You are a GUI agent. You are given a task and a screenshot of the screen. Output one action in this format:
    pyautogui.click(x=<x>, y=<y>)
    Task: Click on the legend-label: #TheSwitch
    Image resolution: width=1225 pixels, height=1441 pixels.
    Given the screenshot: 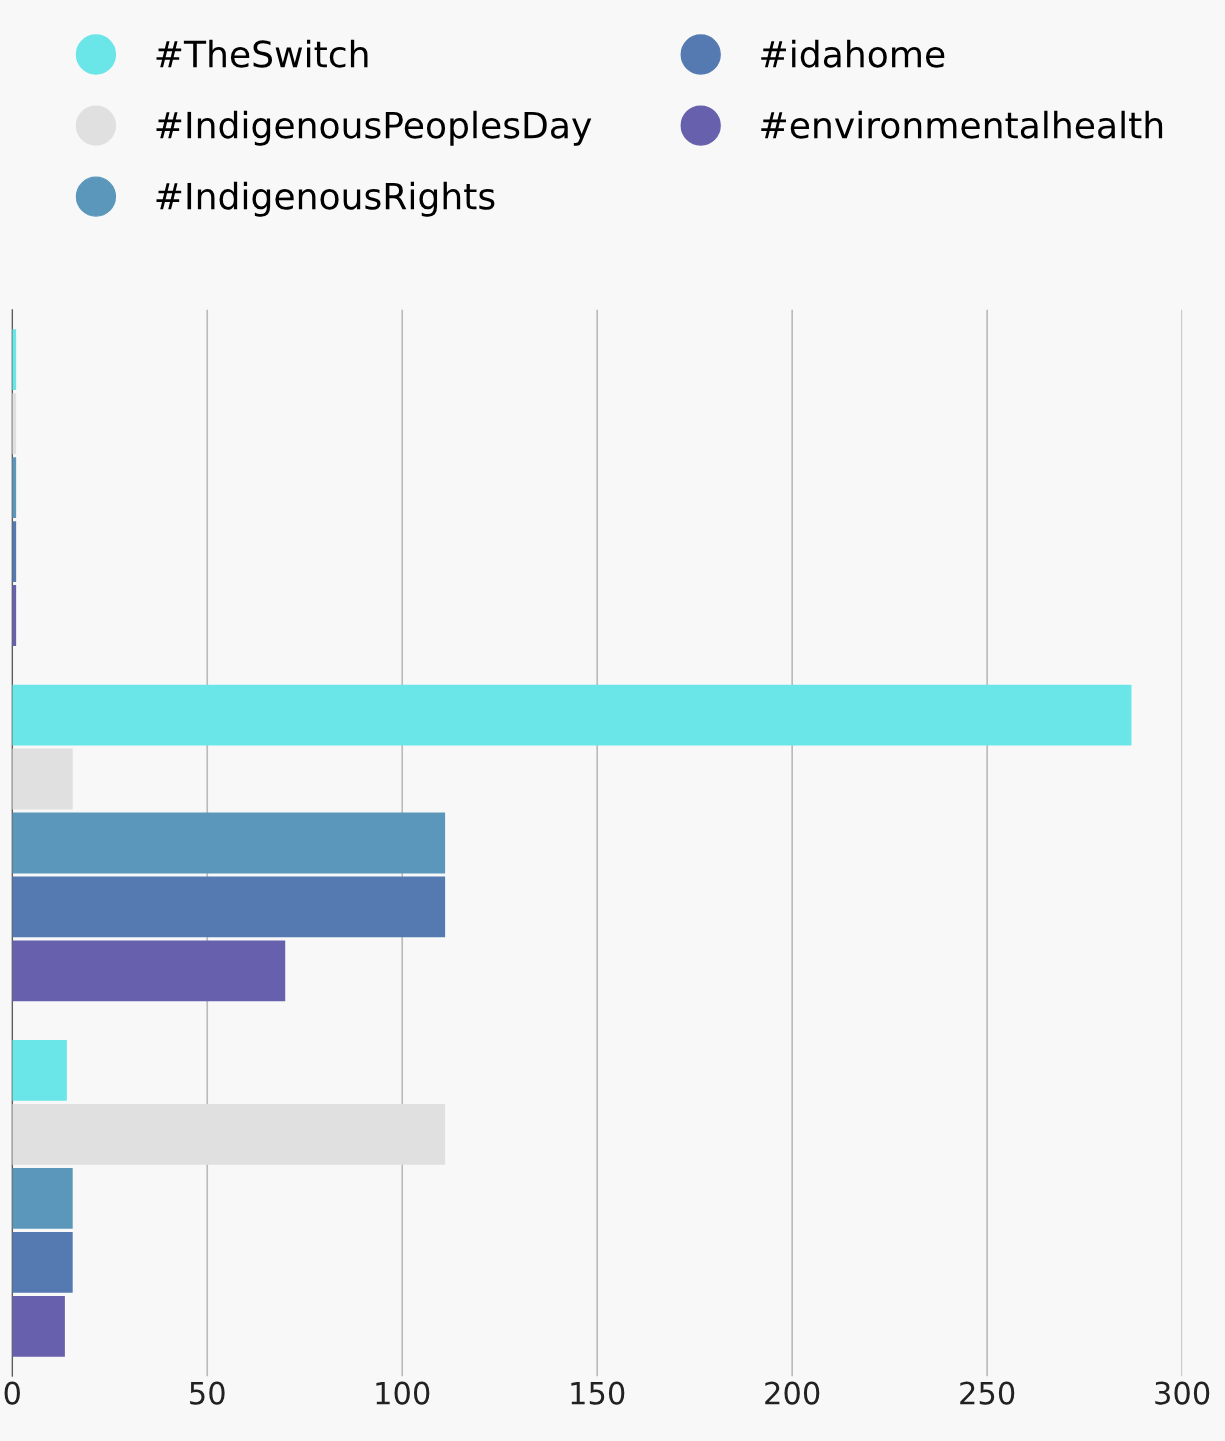 What is the action you would take?
    pyautogui.click(x=262, y=53)
    